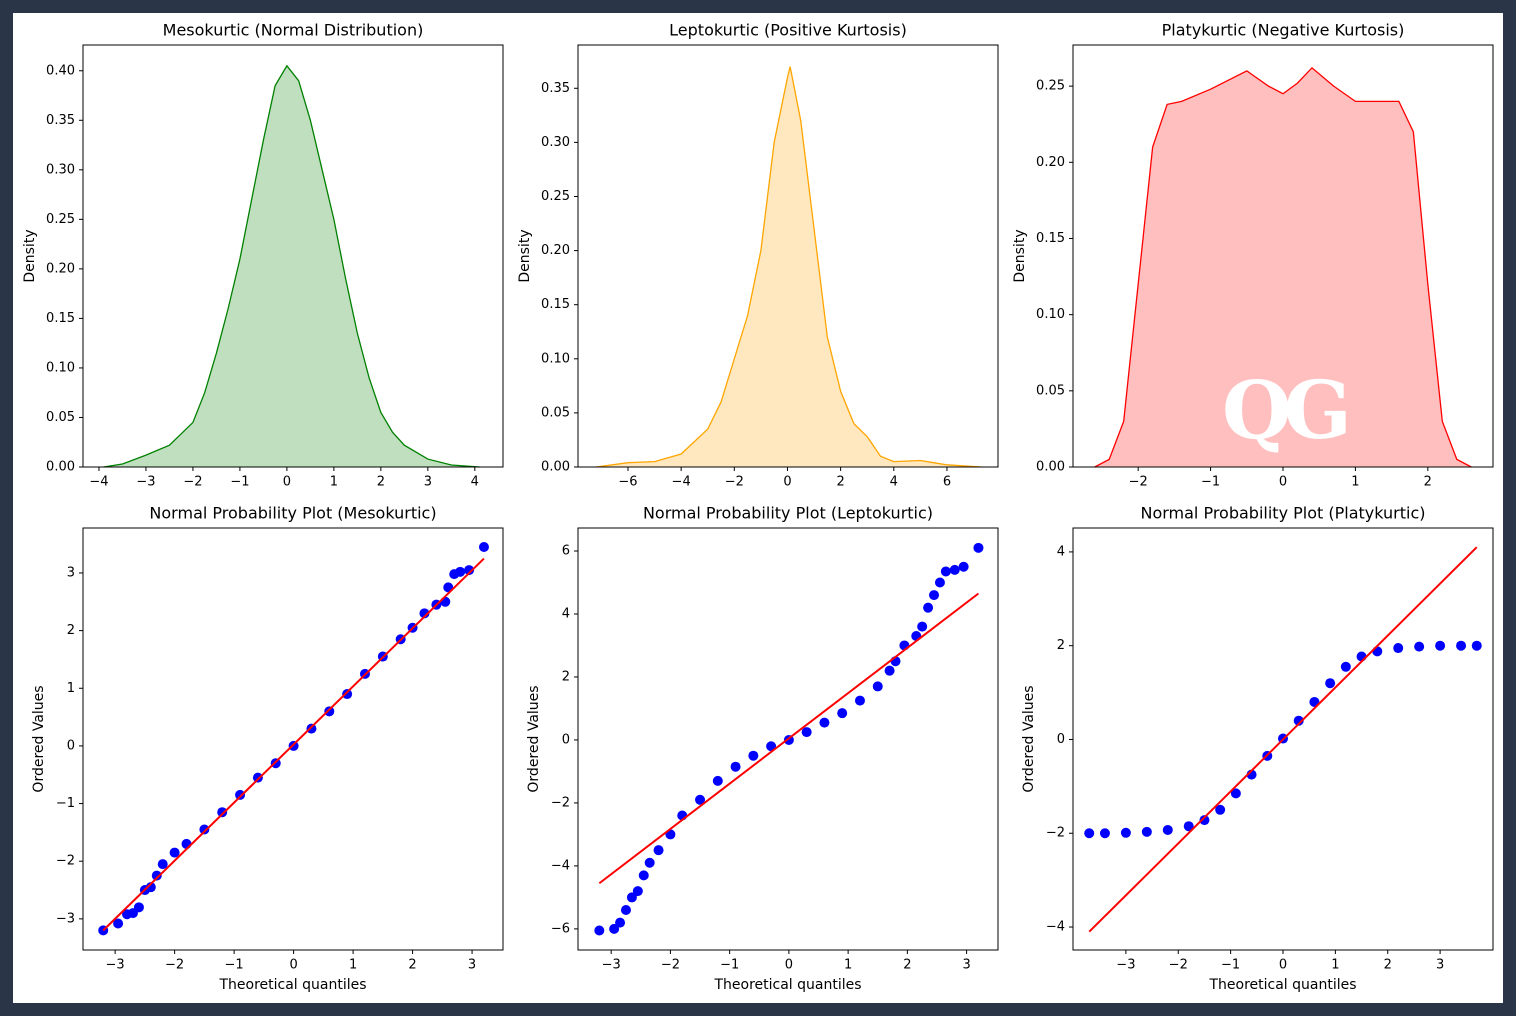  I want to click on subplot-title: Mesokurtic (Normal Distribution), so click(293, 30).